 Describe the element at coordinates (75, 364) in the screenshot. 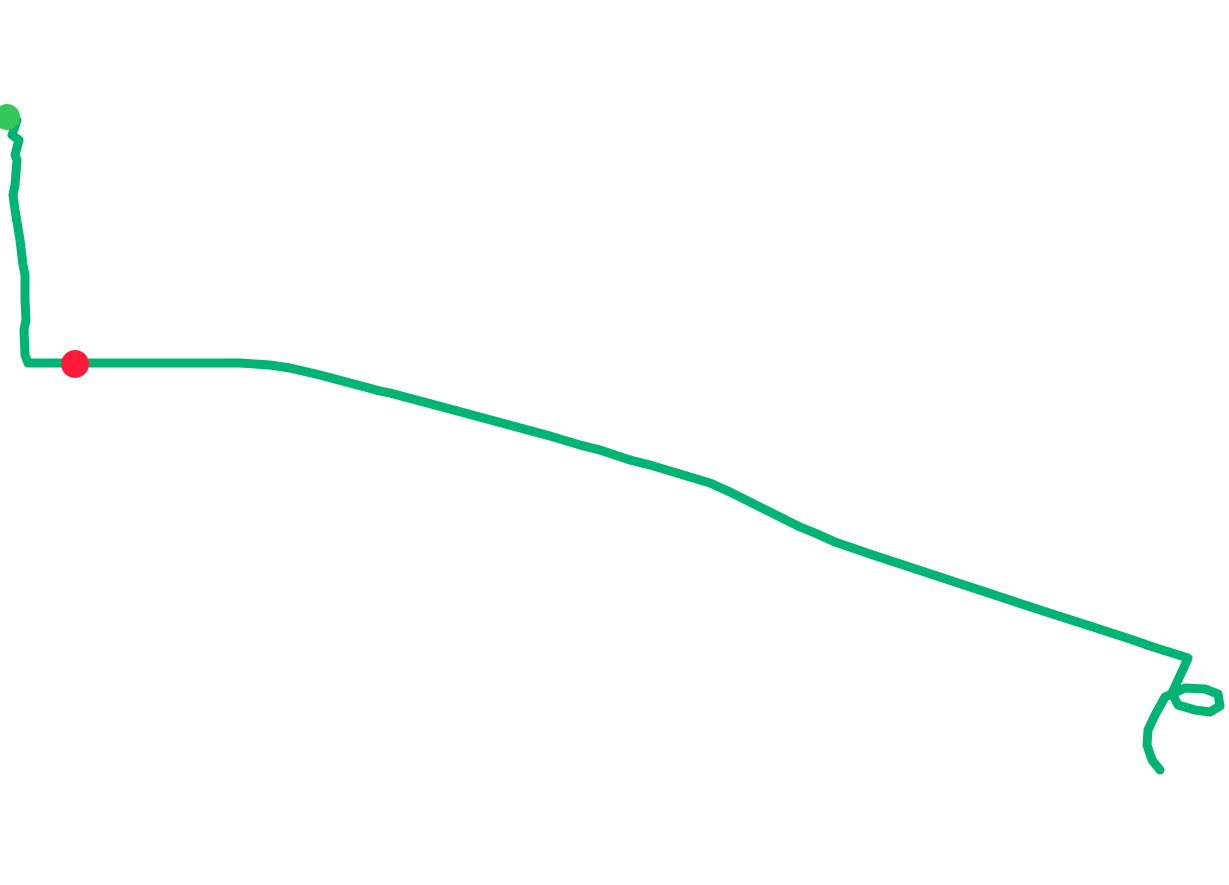

I see `current-position-marker` at that location.